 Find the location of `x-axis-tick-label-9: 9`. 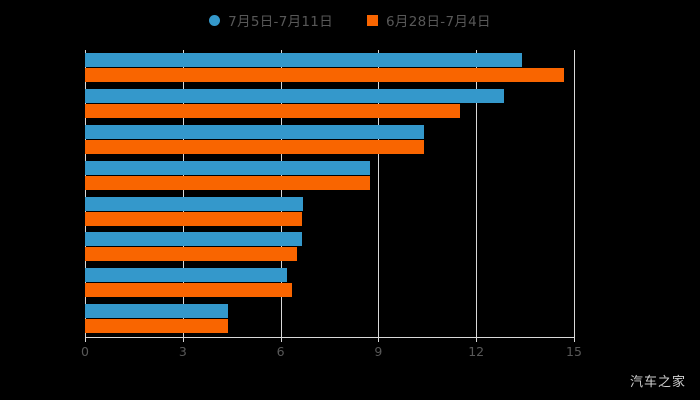

x-axis-tick-label-9: 9 is located at coordinates (378, 351).